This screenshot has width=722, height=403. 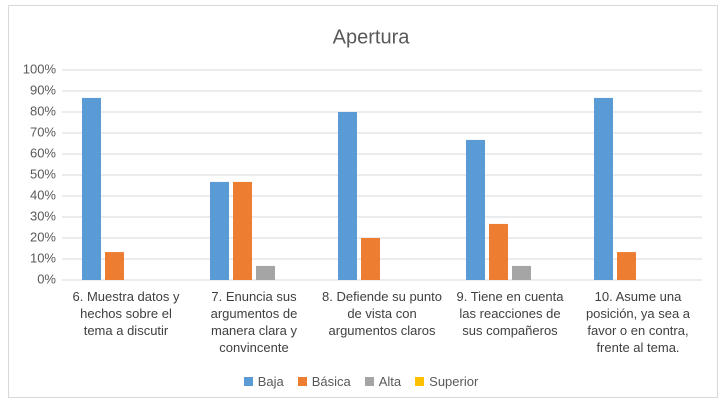 I want to click on y-tick-label: 70%, so click(x=43, y=131).